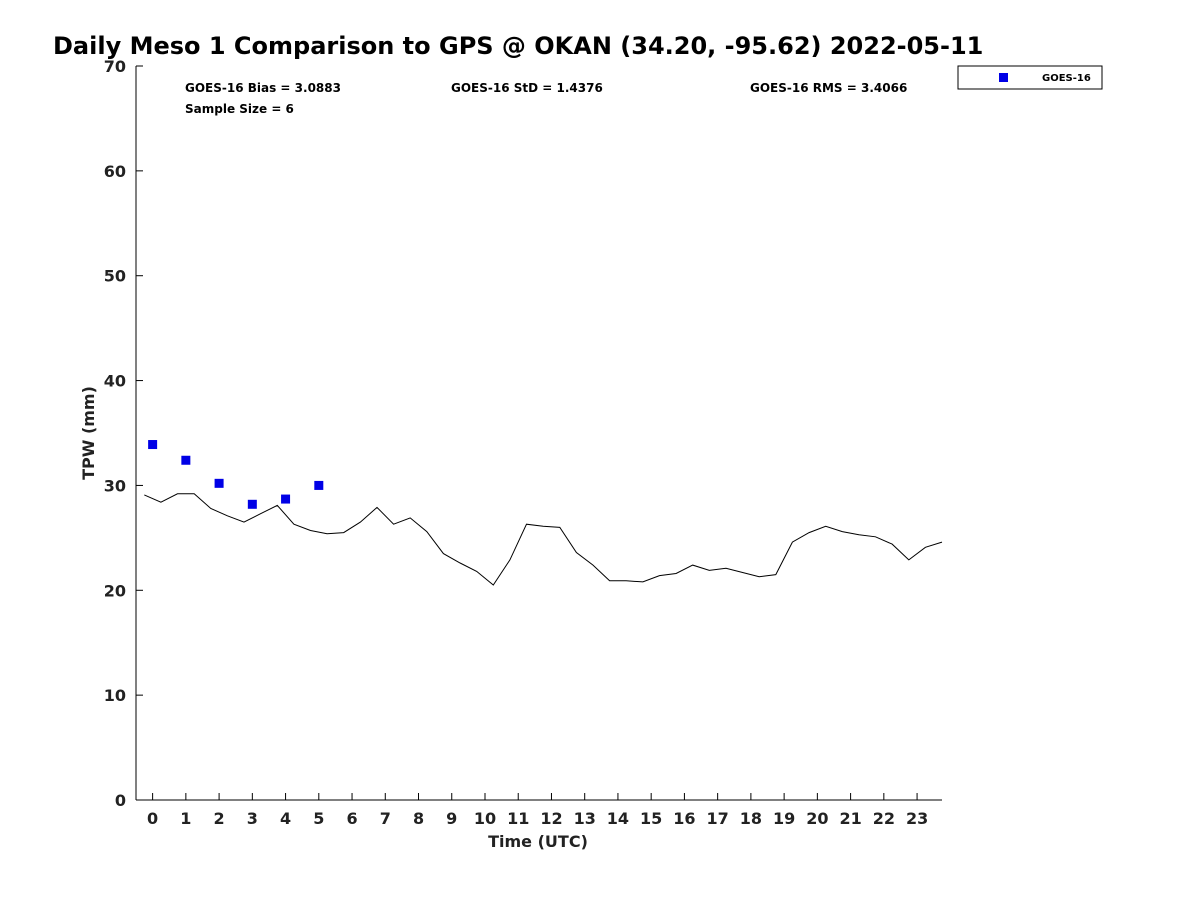 The image size is (1200, 900). Describe the element at coordinates (351, 818) in the screenshot. I see `x-tick-label: 6` at that location.